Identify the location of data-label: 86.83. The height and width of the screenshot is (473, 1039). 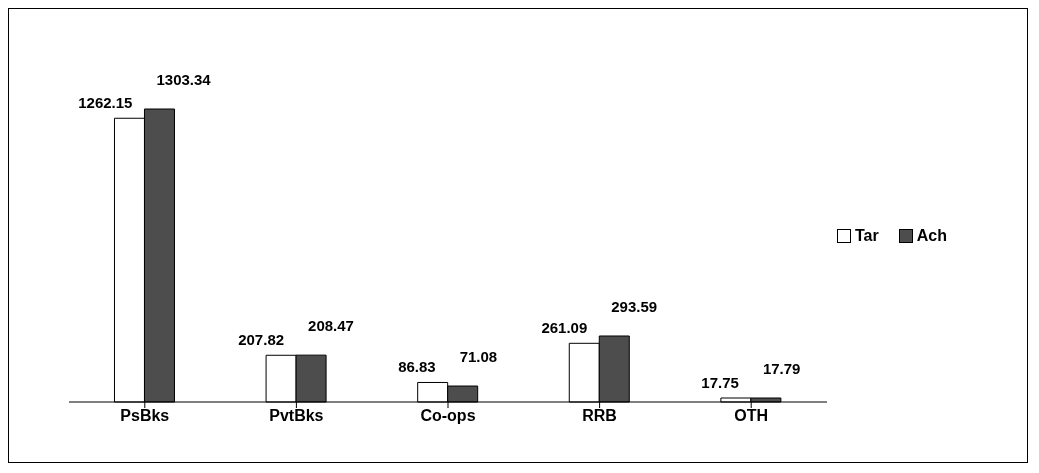
(417, 367).